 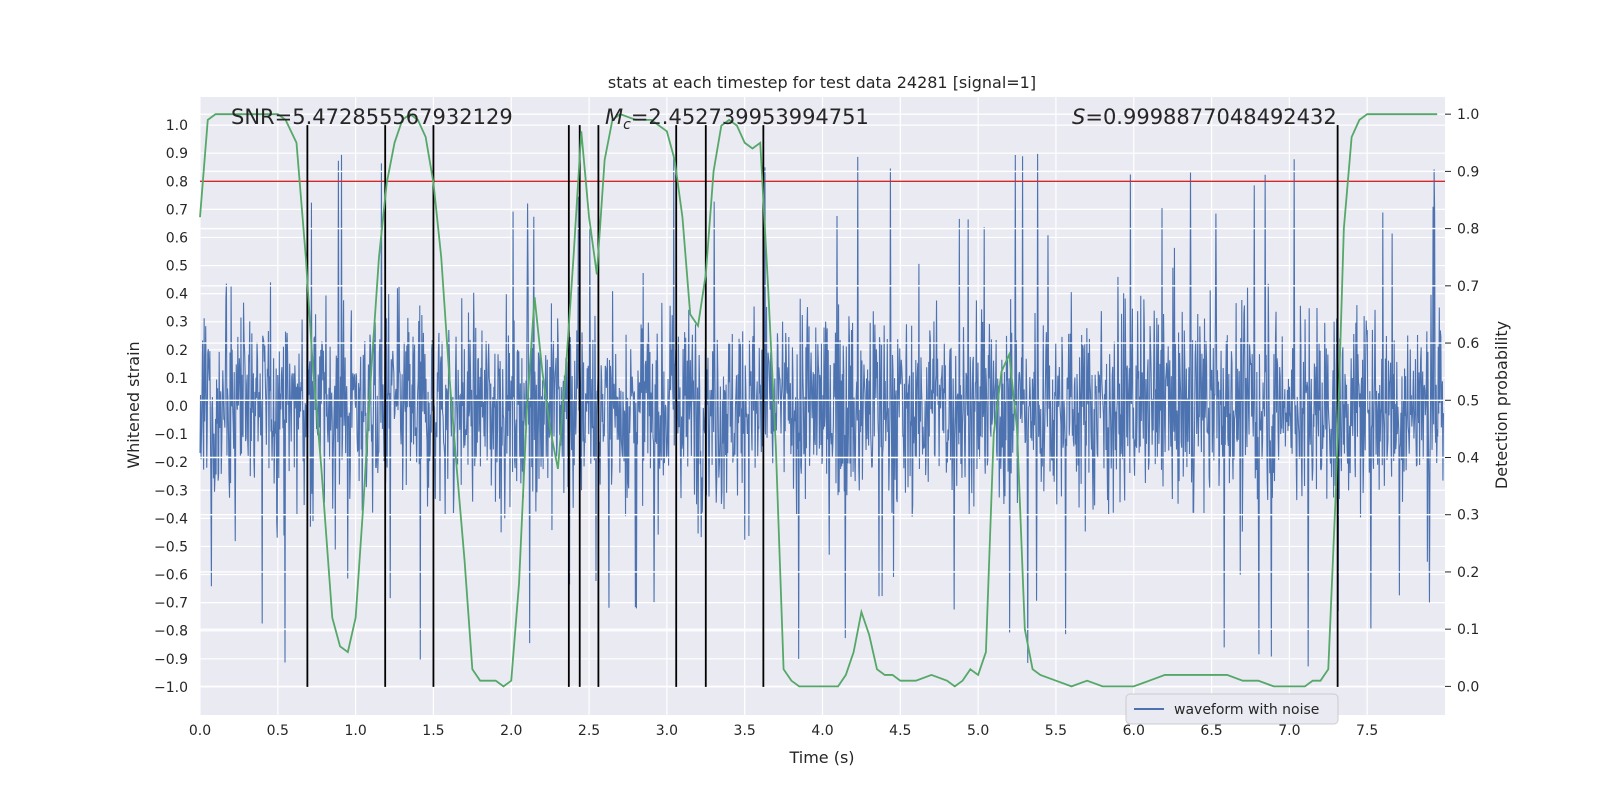 I want to click on x-tick-label: 5.0, so click(x=978, y=731).